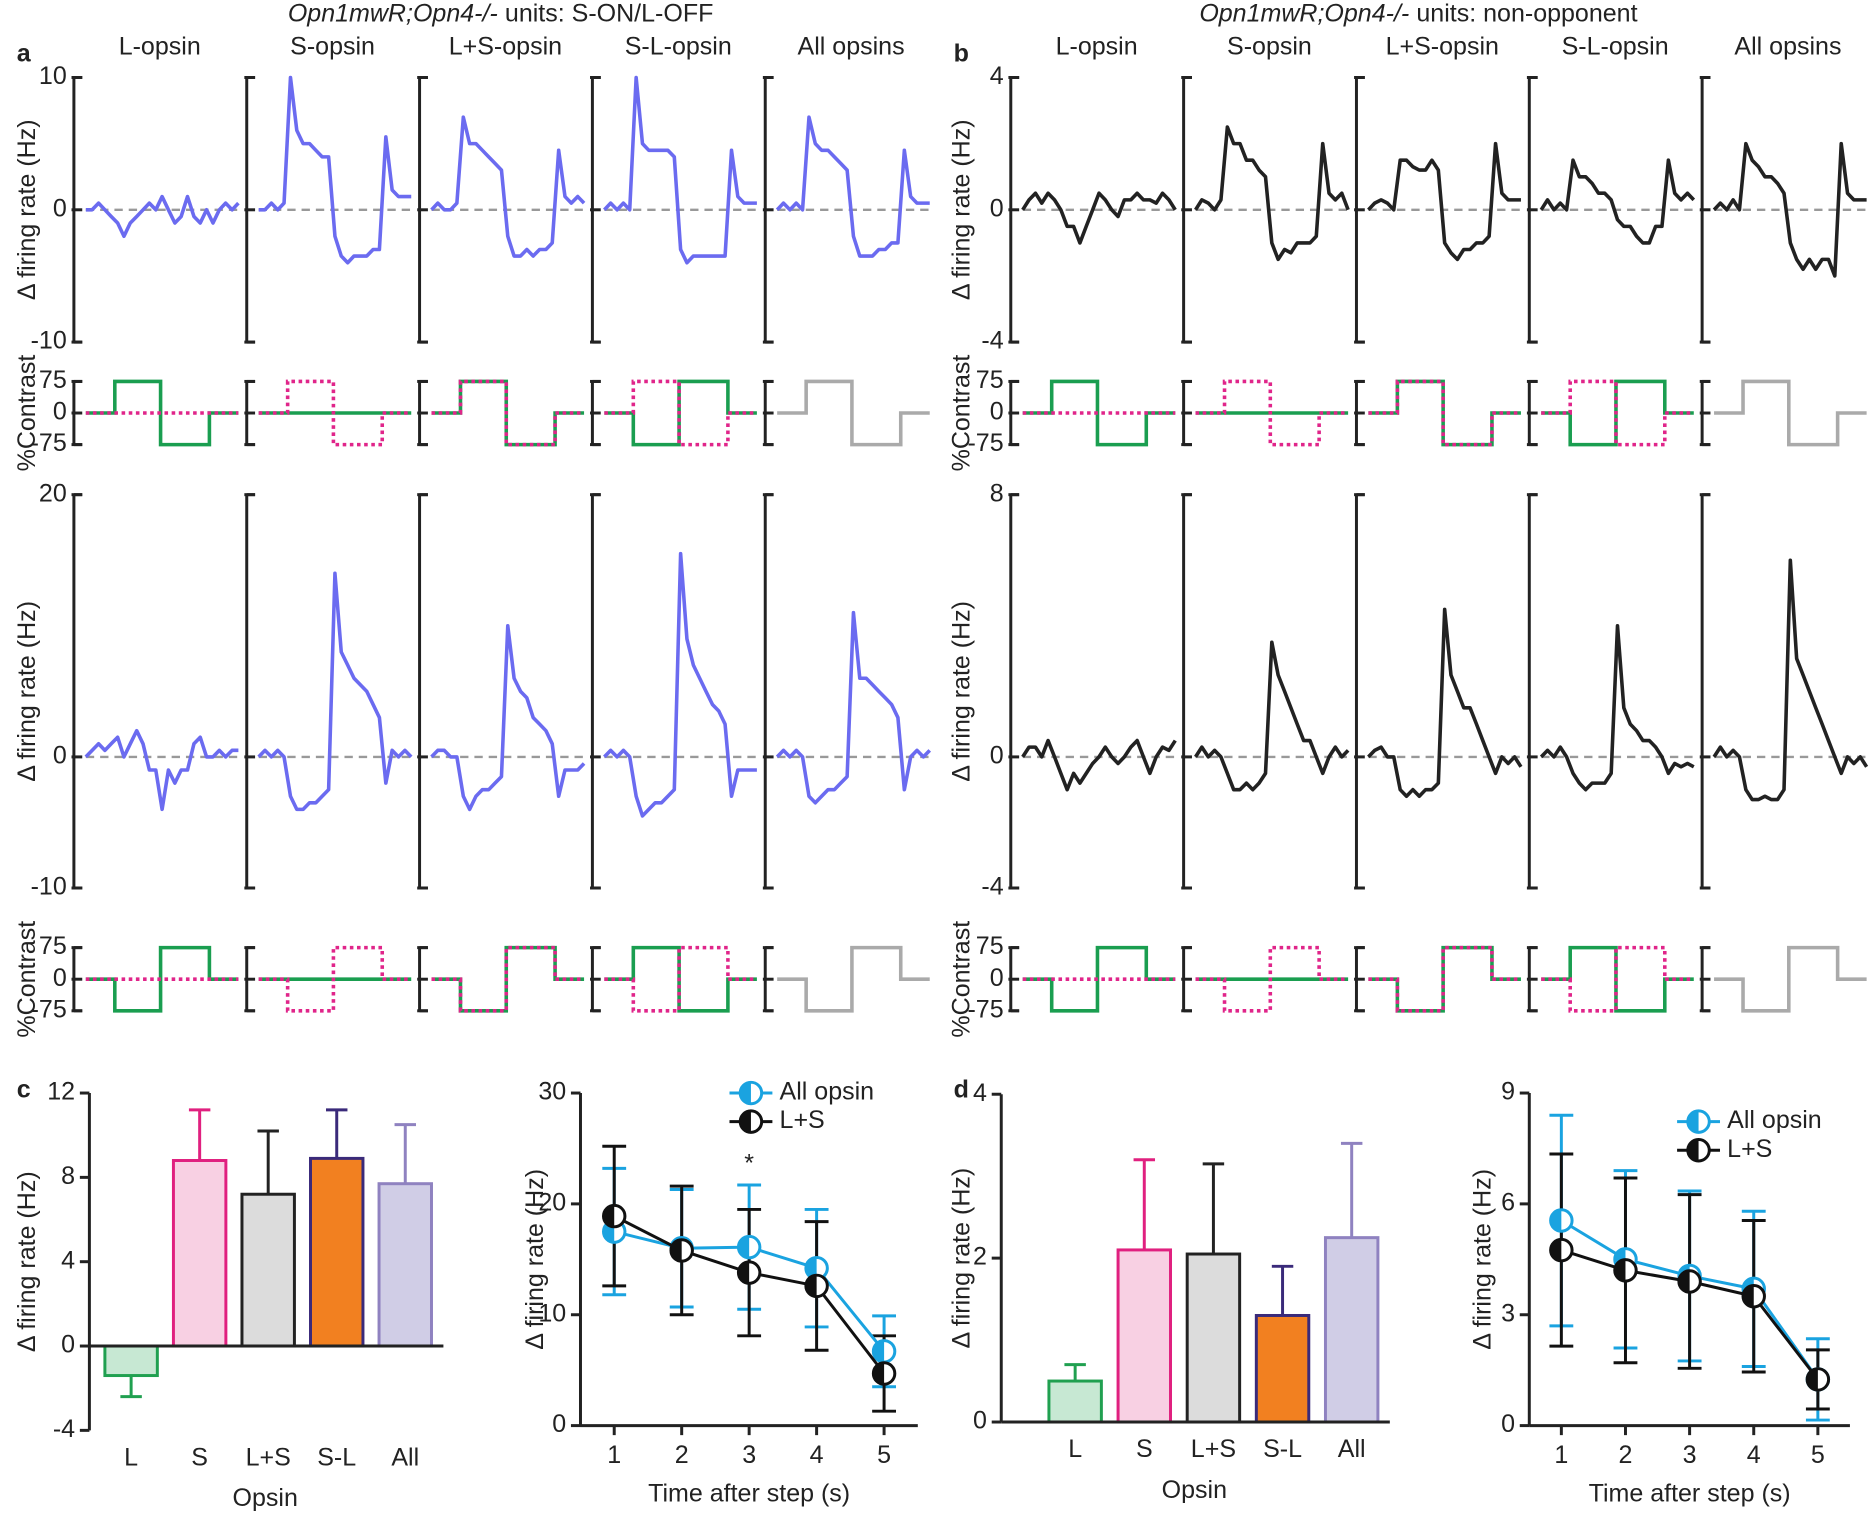 The image size is (1869, 1515). What do you see at coordinates (980, 1257) in the screenshot?
I see `y-tick-label: 2` at bounding box center [980, 1257].